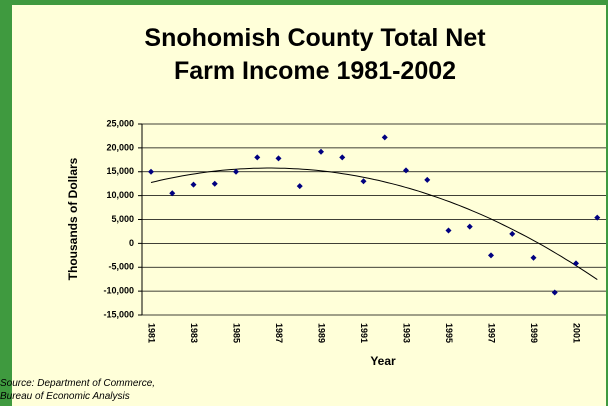  Describe the element at coordinates (279, 333) in the screenshot. I see `x-tick-label: 1987` at that location.